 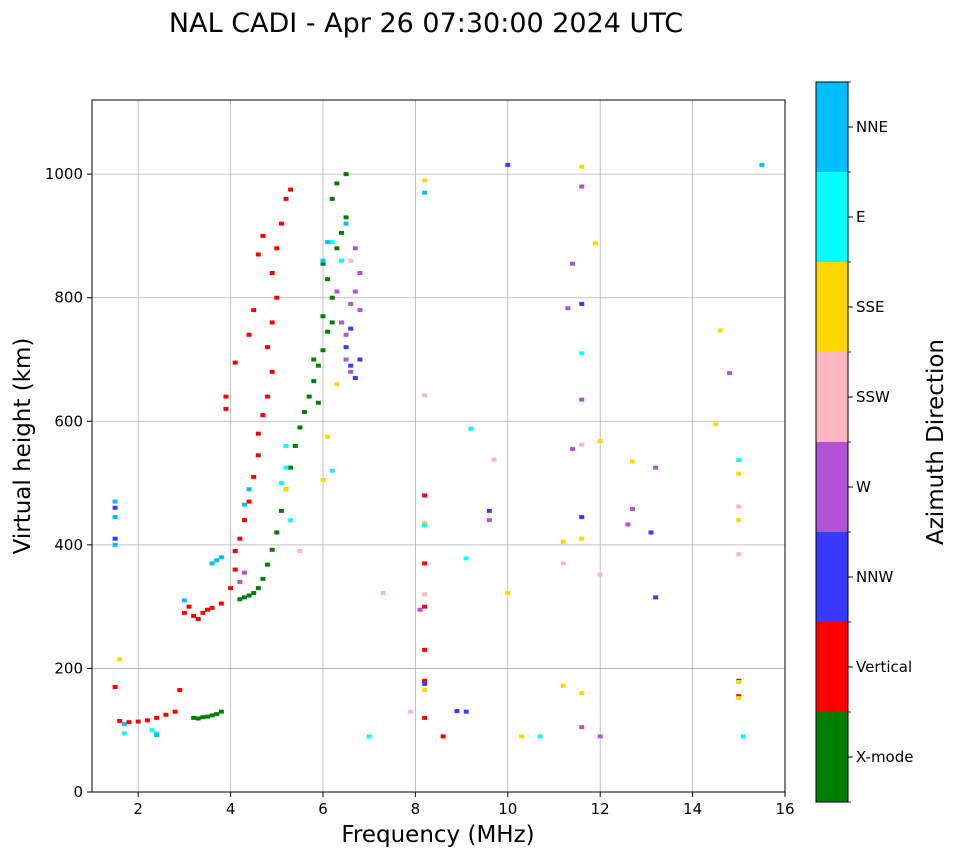 What do you see at coordinates (231, 809) in the screenshot?
I see `x-tick-label: 4` at bounding box center [231, 809].